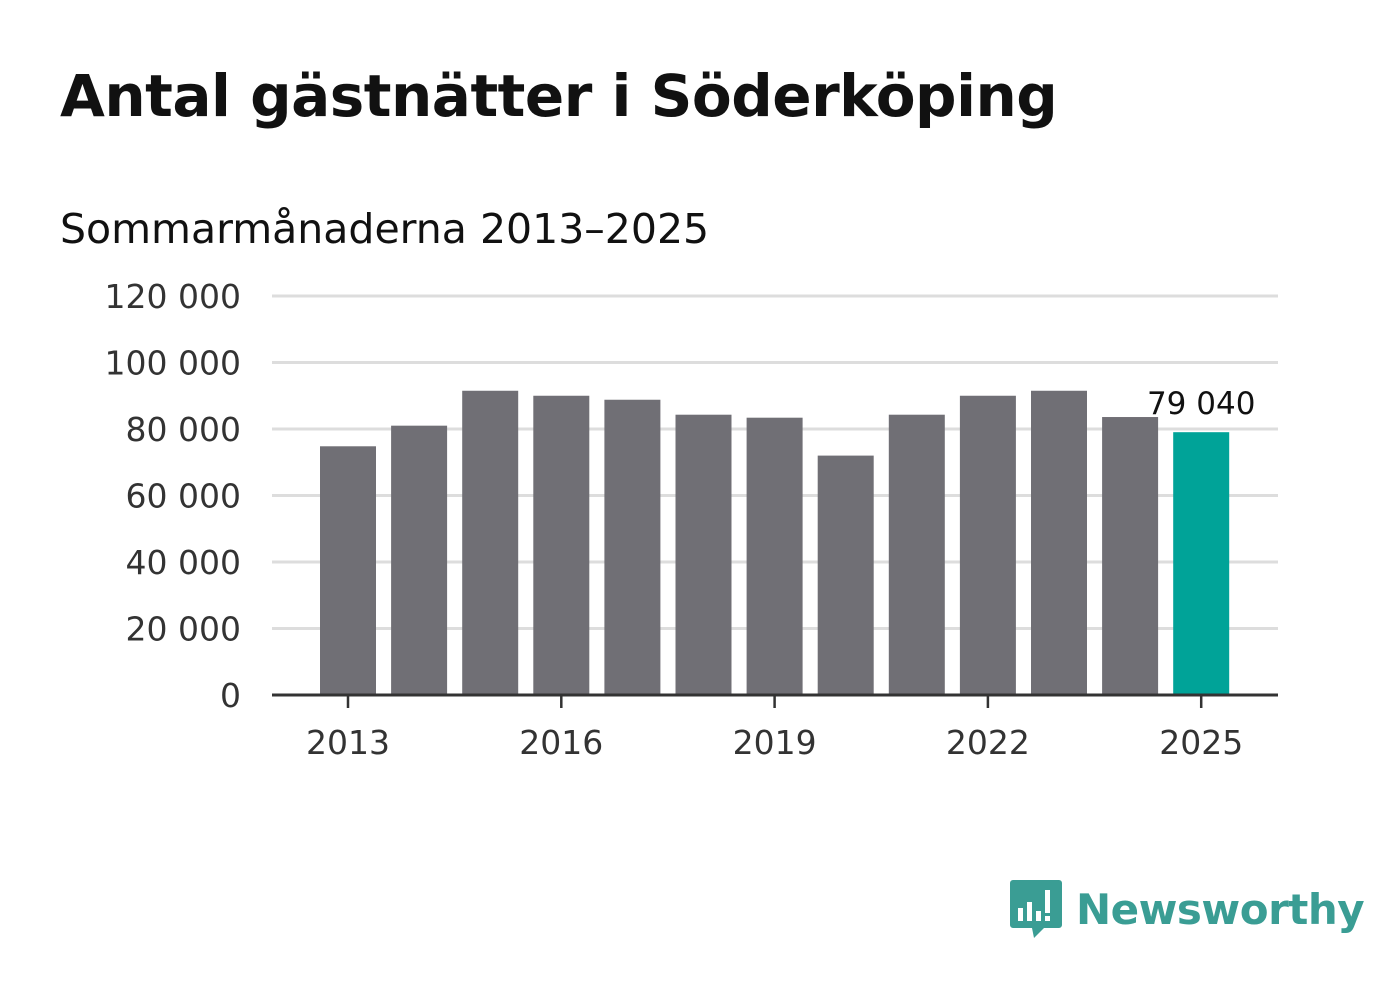 The image size is (1382, 999). What do you see at coordinates (561, 545) in the screenshot?
I see `bar-2016` at bounding box center [561, 545].